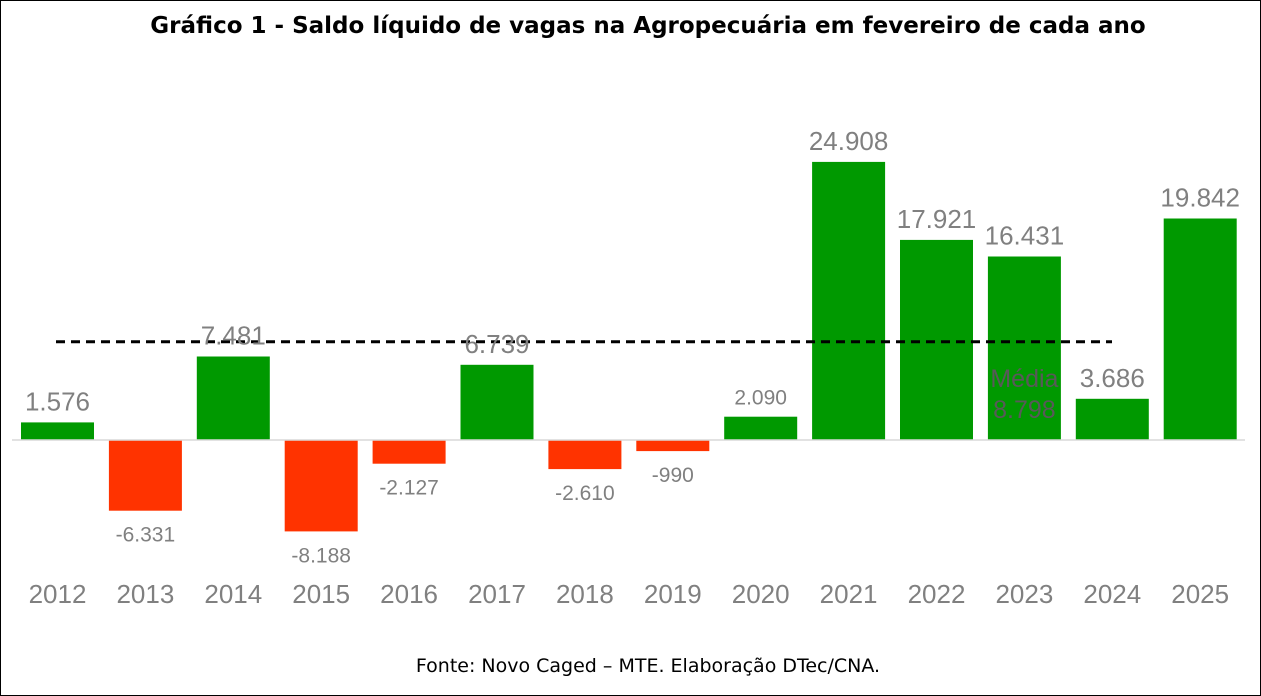 This screenshot has height=696, width=1261. What do you see at coordinates (673, 475) in the screenshot?
I see `value-label-2019: -990` at bounding box center [673, 475].